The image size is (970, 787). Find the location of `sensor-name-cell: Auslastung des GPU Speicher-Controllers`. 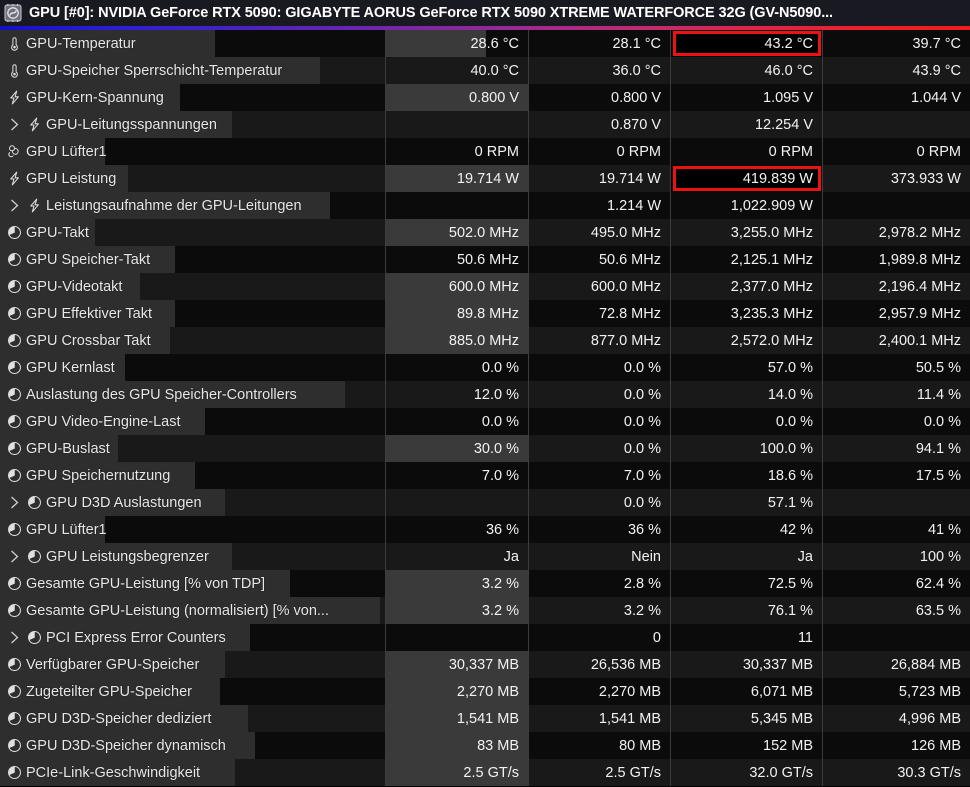

sensor-name-cell: Auslastung des GPU Speicher-Controllers is located at coordinates (192, 394).